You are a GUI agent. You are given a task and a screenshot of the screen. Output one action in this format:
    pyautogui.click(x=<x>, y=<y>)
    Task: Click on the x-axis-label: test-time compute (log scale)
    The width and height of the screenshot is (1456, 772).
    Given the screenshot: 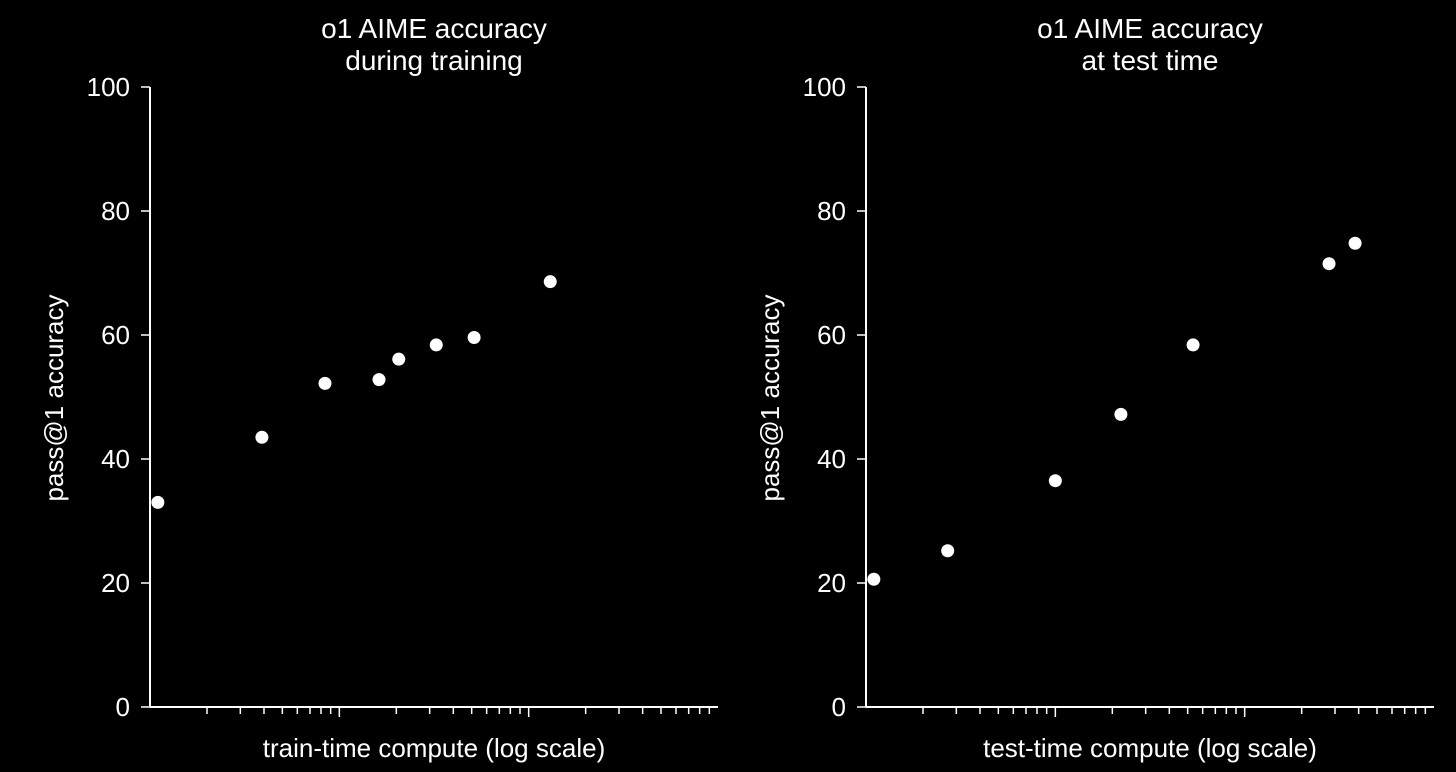 What is the action you would take?
    pyautogui.click(x=1150, y=748)
    